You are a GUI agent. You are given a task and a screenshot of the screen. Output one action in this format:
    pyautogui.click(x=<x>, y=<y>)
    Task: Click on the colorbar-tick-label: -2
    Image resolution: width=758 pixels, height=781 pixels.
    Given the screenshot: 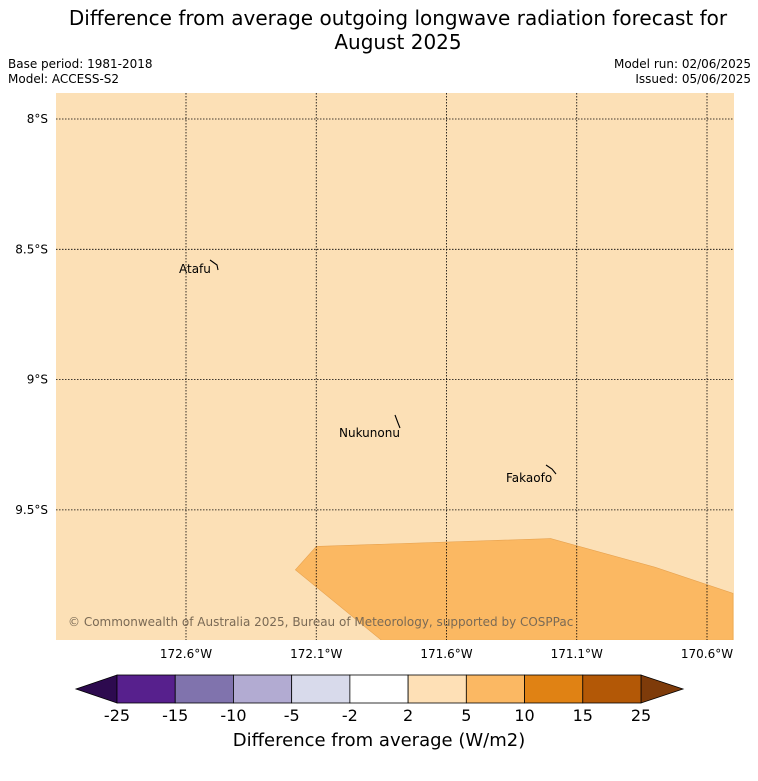 What is the action you would take?
    pyautogui.click(x=350, y=715)
    